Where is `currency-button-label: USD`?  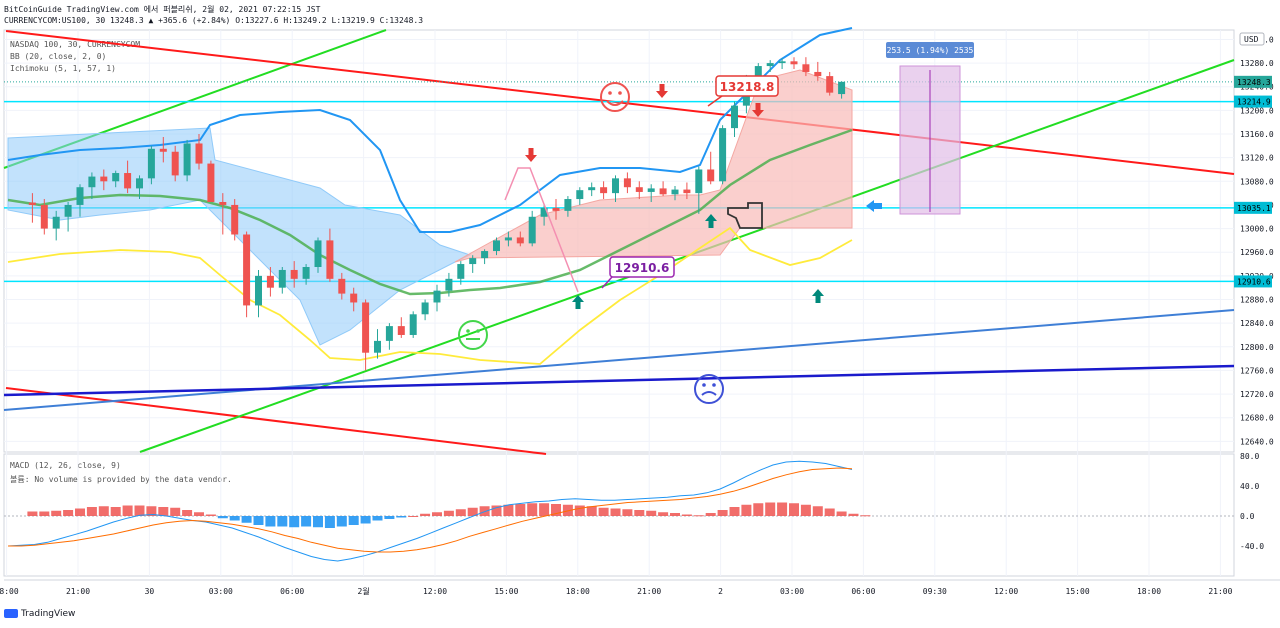
currency-button-label: USD is located at coordinates (1251, 39).